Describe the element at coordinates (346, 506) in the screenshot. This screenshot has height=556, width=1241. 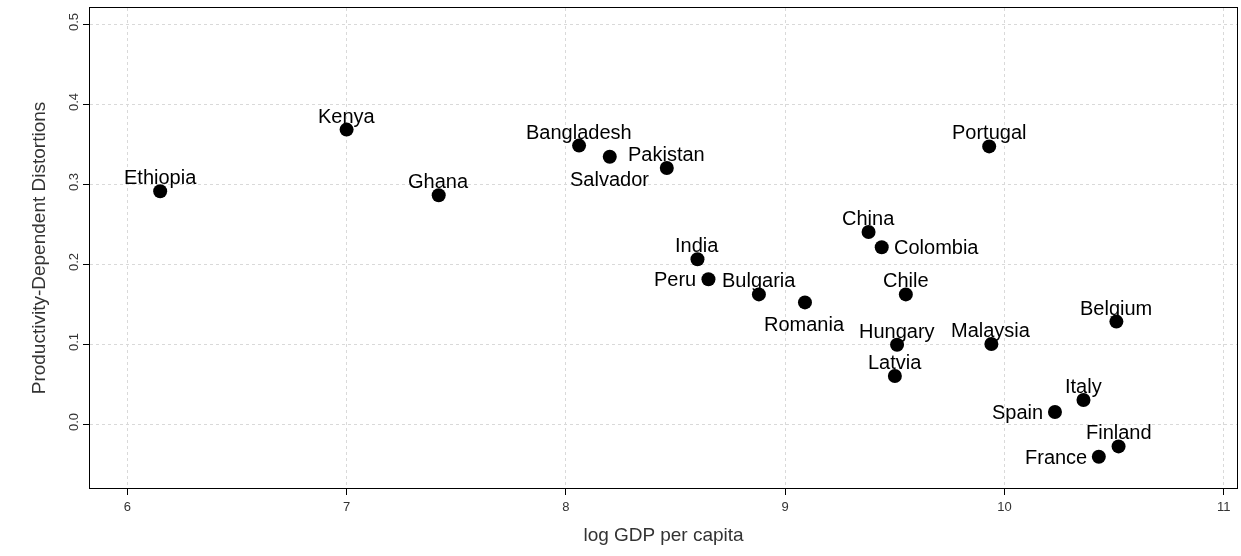
I see `x-tick-label: 7` at that location.